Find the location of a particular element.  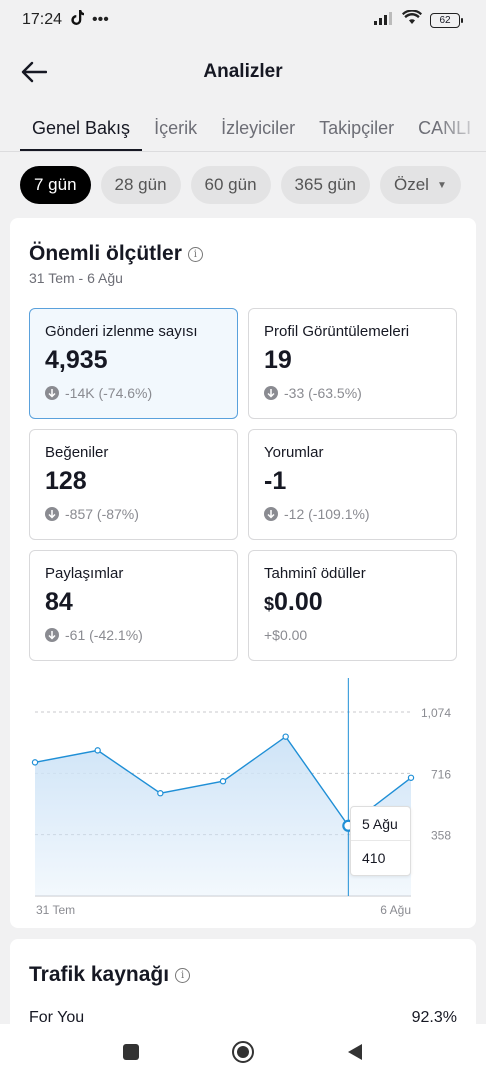

metric-value: -1 is located at coordinates (275, 481).